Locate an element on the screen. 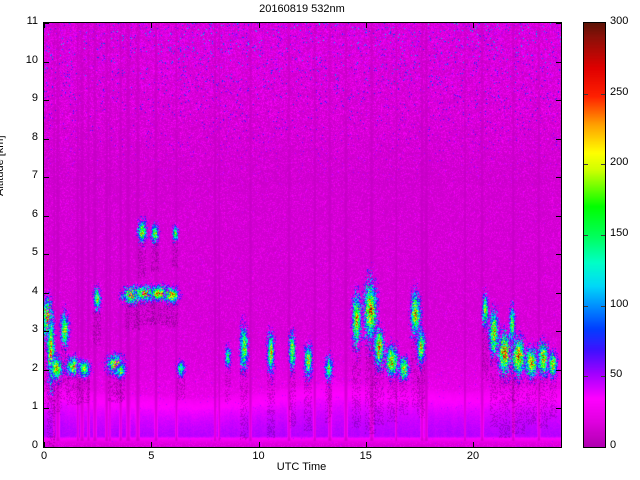 This screenshot has height=480, width=640. page-title: 20160819 532nm is located at coordinates (302, 9).